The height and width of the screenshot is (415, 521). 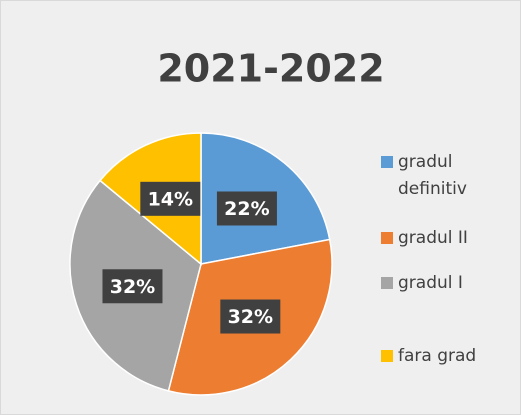 I want to click on data-label: 22%, so click(x=246, y=209).